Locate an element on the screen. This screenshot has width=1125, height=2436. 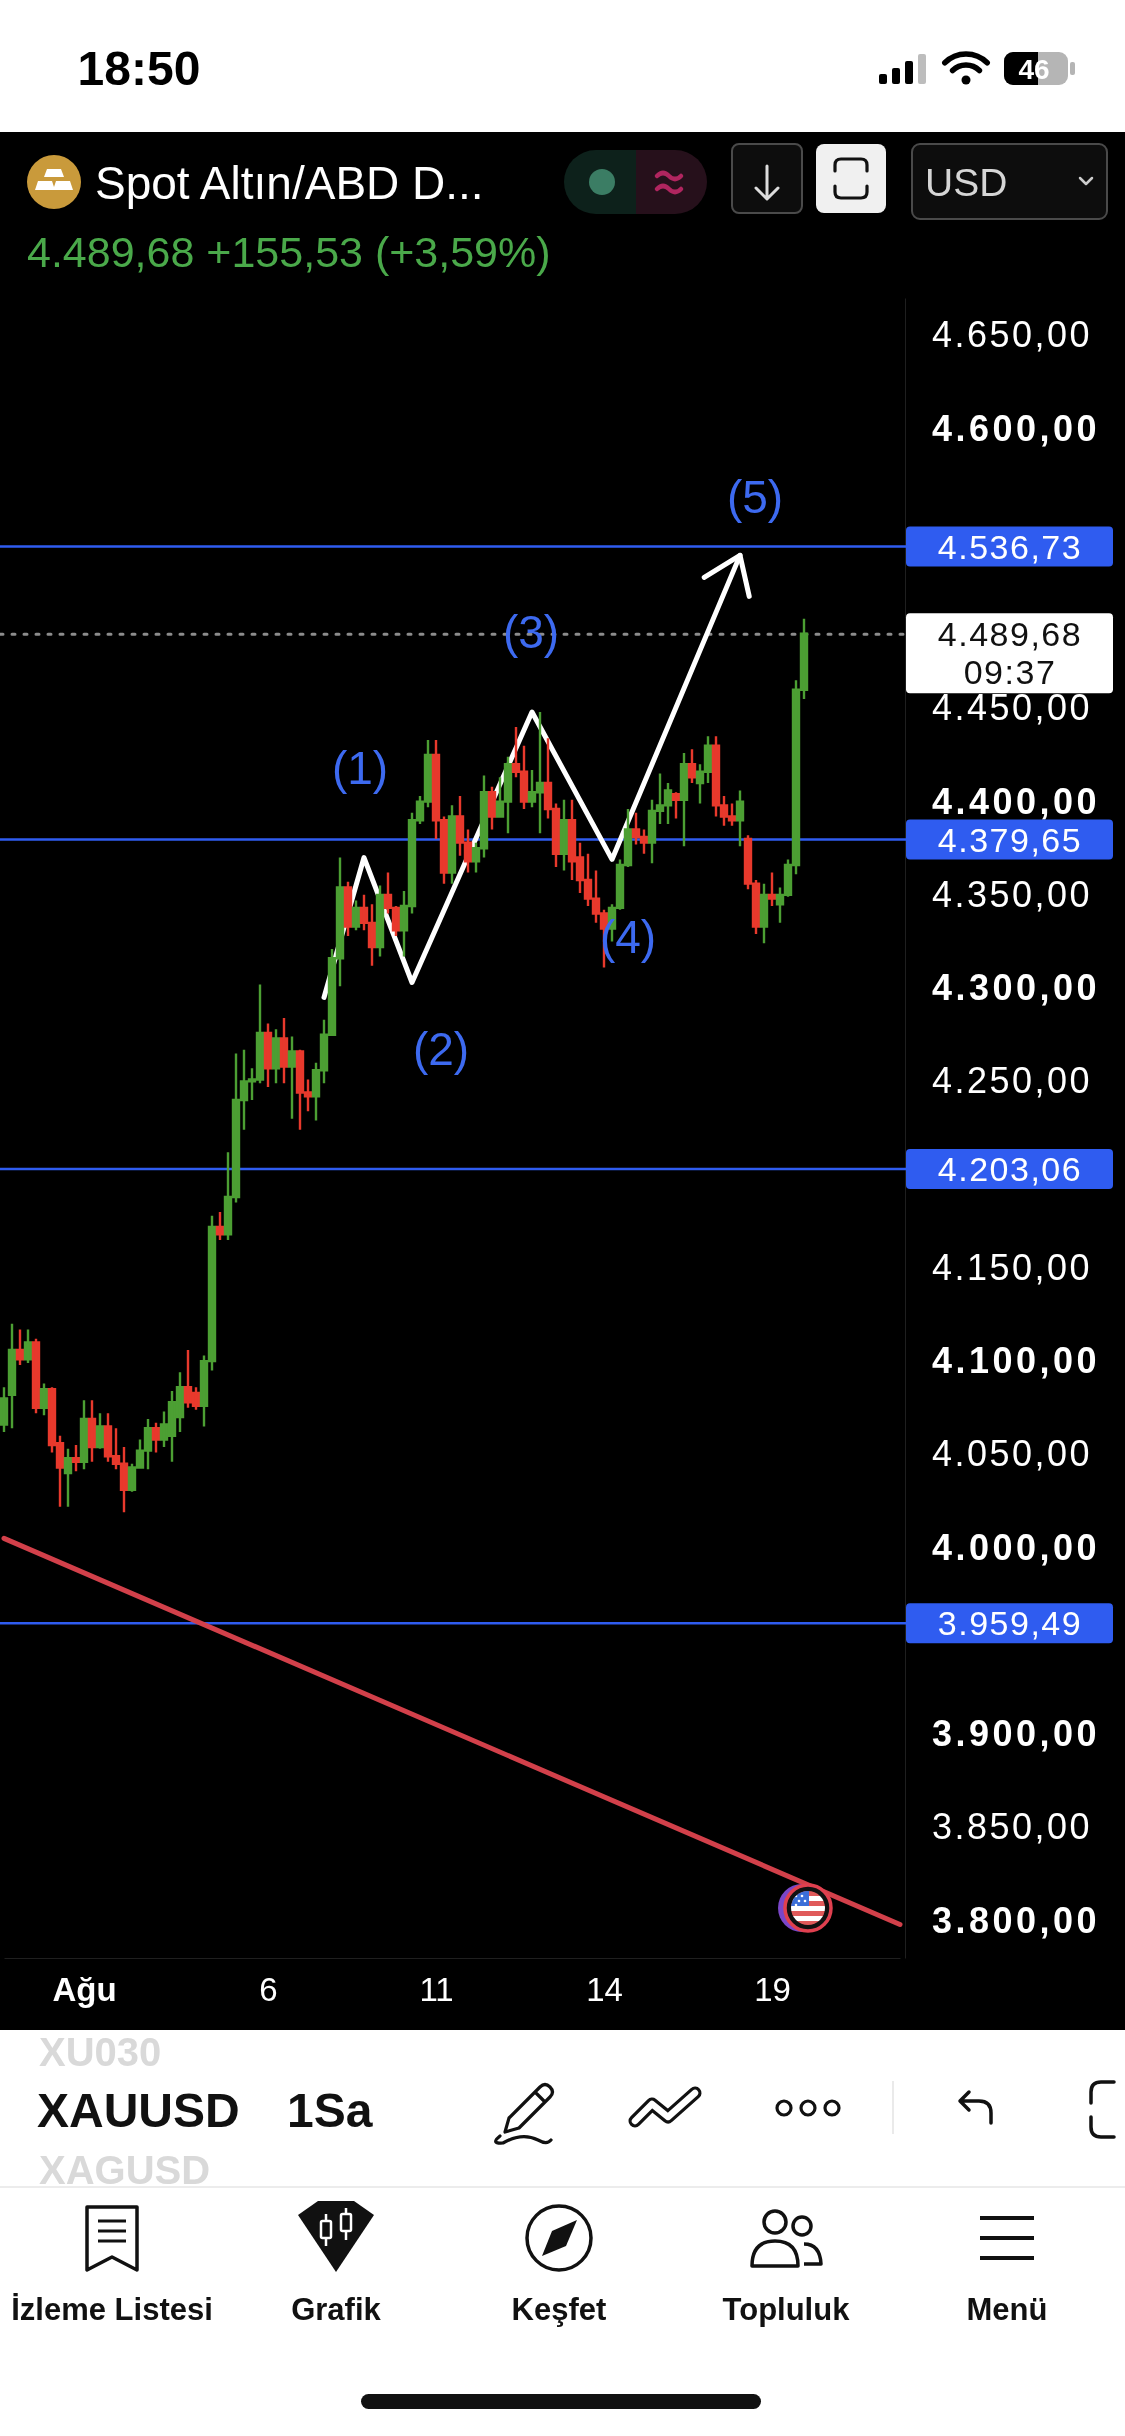
y-tick-label: 3.800,00 is located at coordinates (1016, 1920).